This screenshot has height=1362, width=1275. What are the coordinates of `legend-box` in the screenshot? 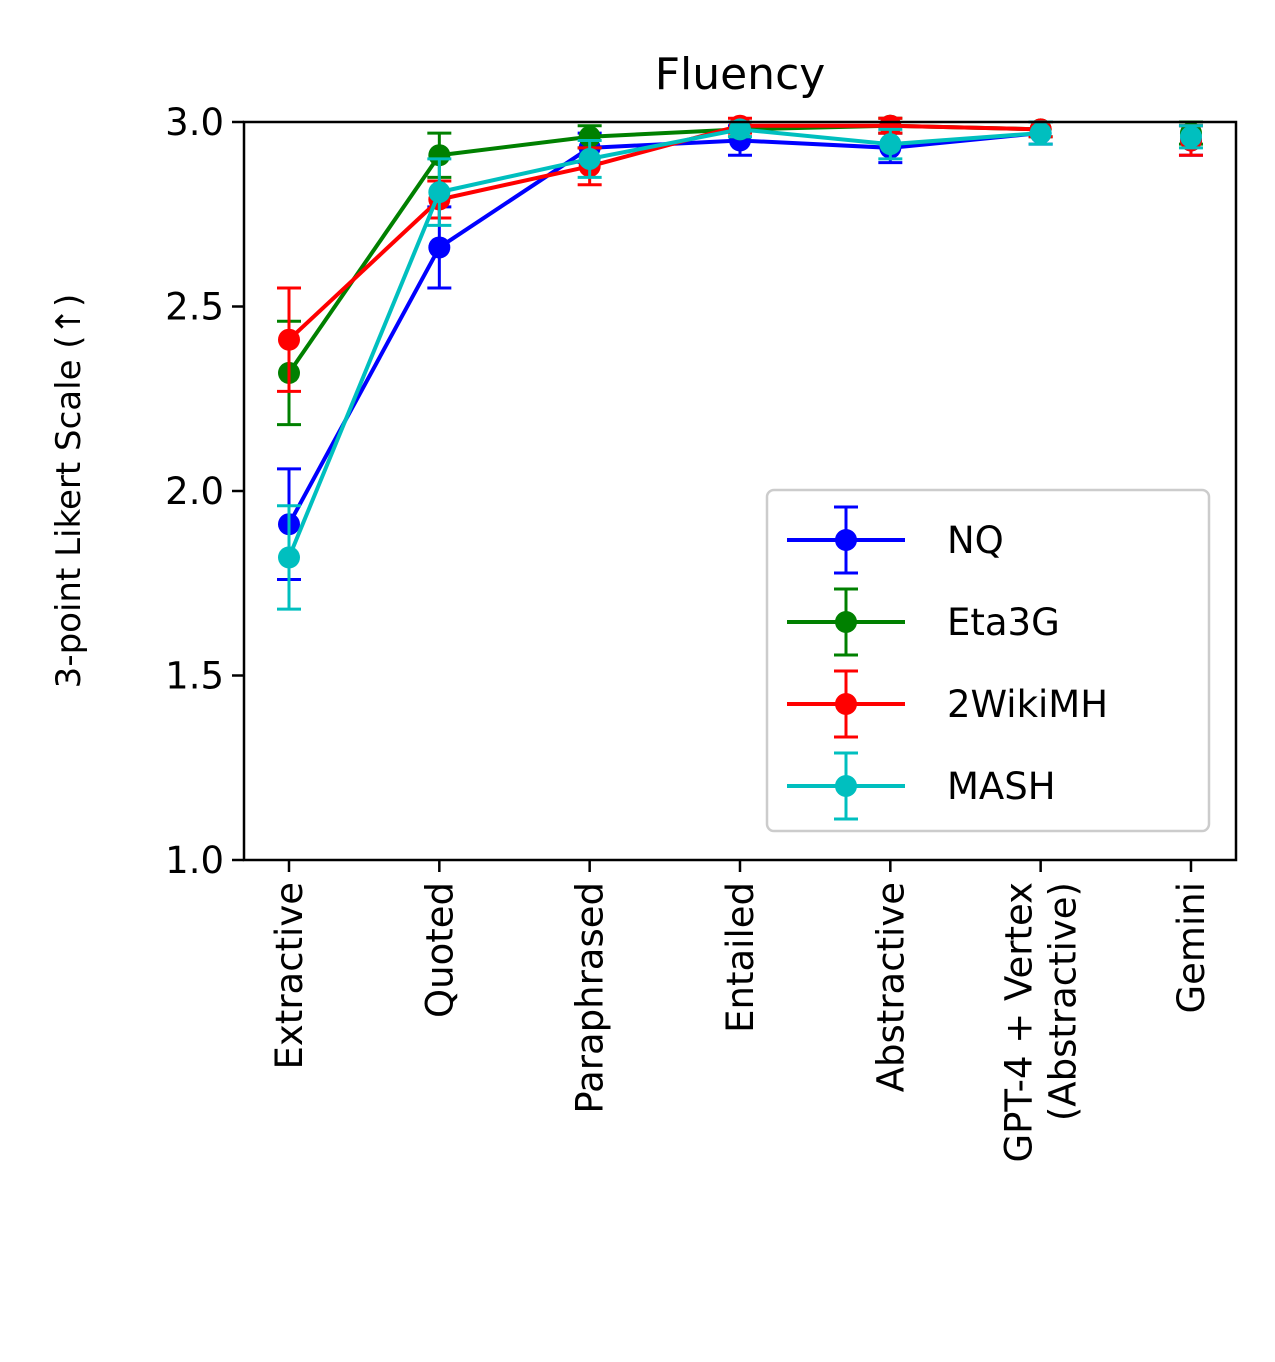 It's located at (988, 660).